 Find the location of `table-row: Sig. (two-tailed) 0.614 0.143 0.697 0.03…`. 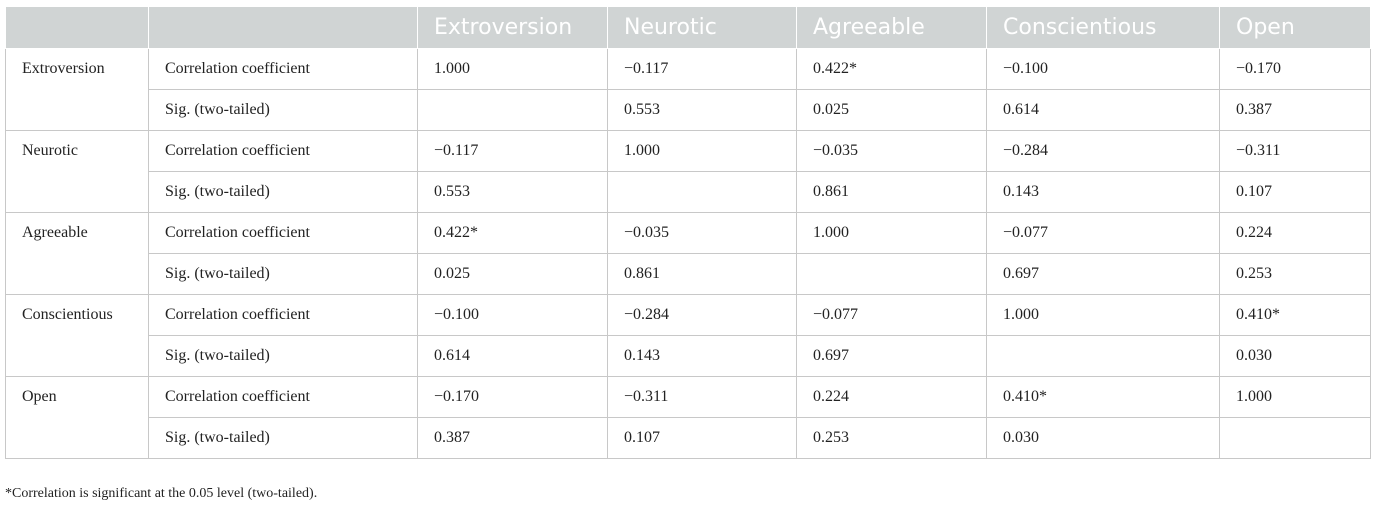

table-row: Sig. (two-tailed) 0.614 0.143 0.697 0.03… is located at coordinates (688, 356).